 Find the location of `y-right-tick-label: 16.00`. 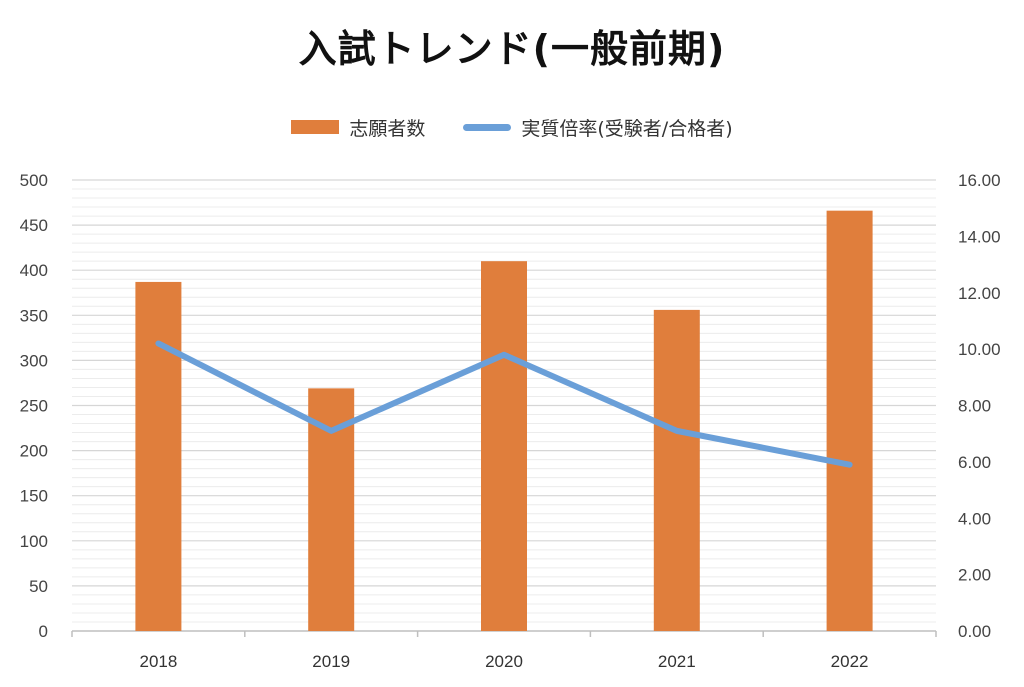

y-right-tick-label: 16.00 is located at coordinates (979, 180).